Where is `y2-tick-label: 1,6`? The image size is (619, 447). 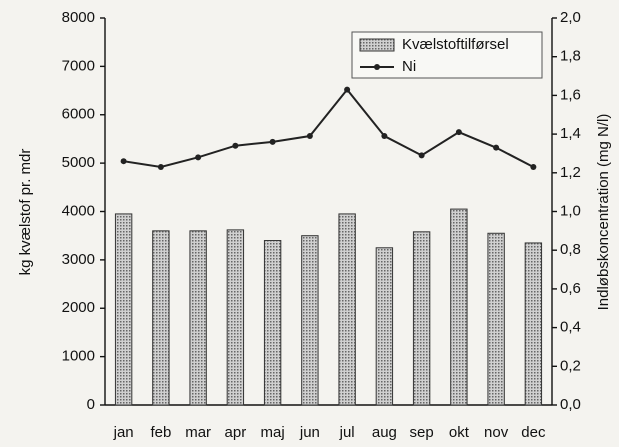 y2-tick-label: 1,6 is located at coordinates (570, 94).